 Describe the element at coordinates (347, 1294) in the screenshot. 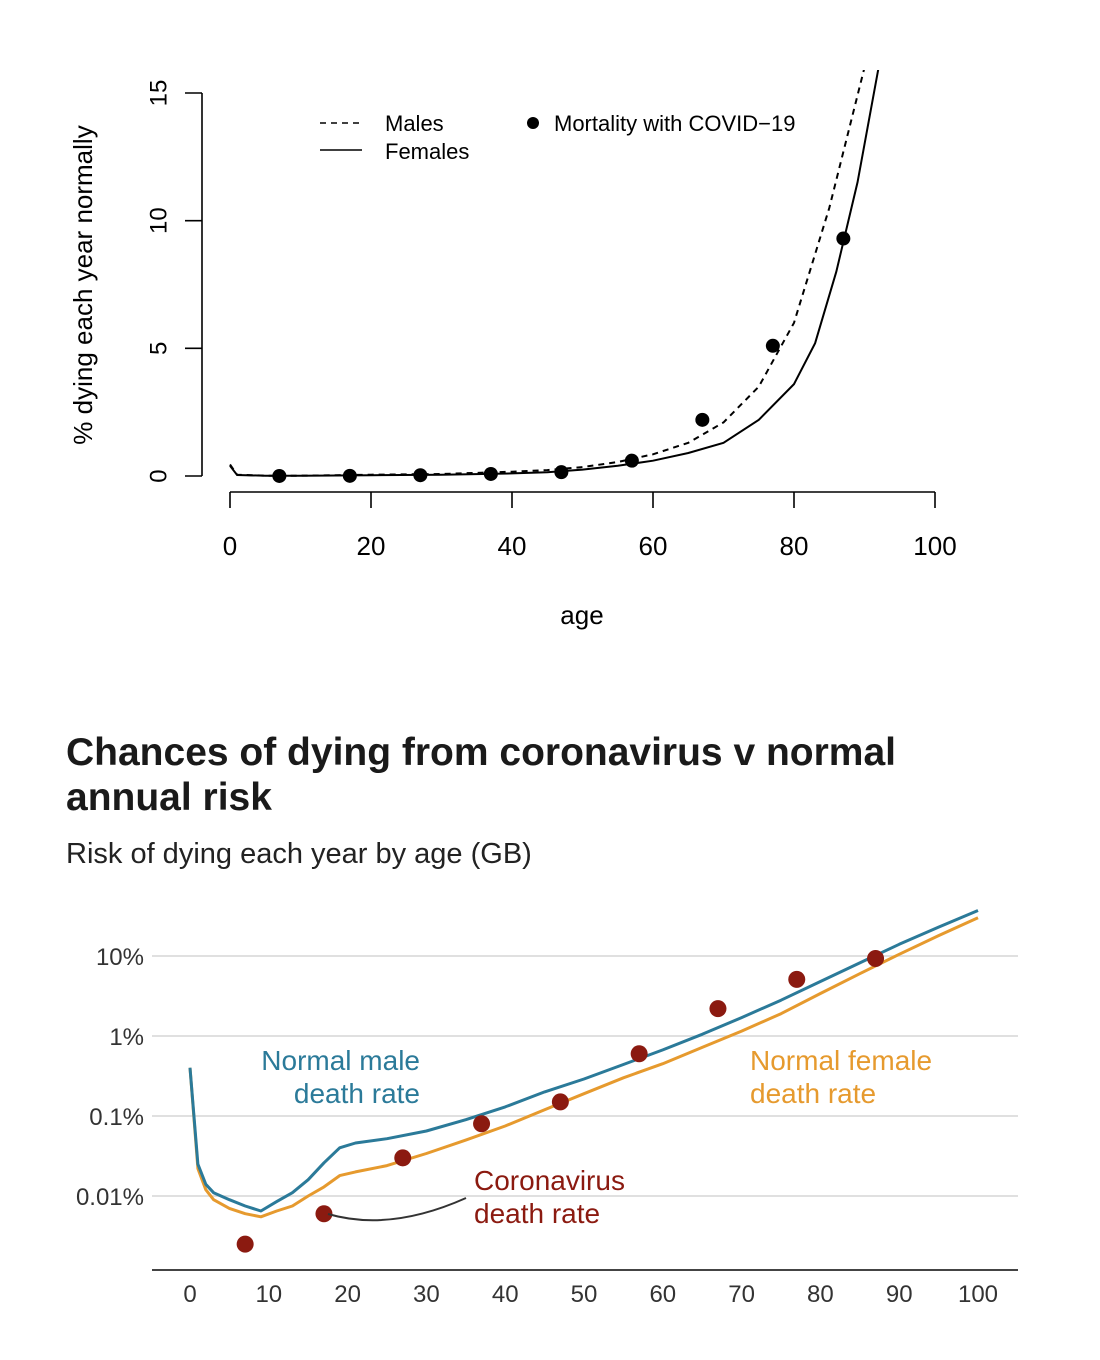

I see `chart2-x-tick-label: 20` at that location.